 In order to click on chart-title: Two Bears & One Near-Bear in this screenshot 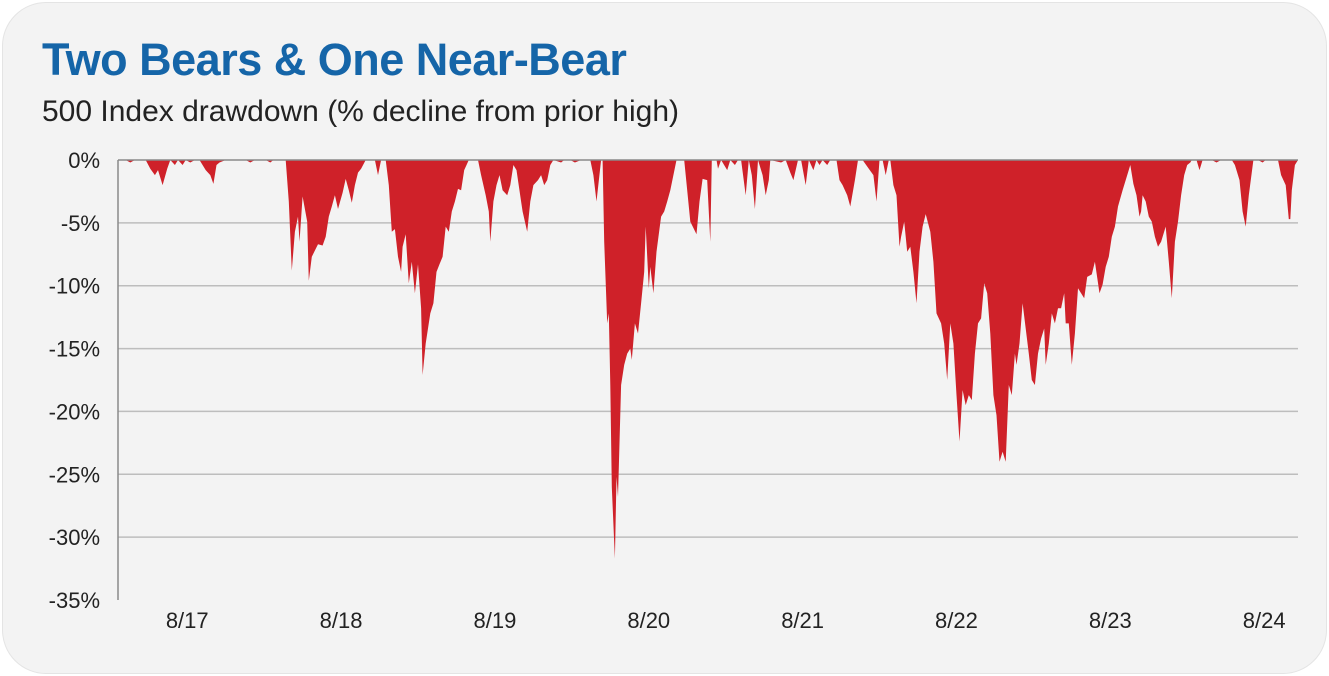, I will do `click(334, 59)`.